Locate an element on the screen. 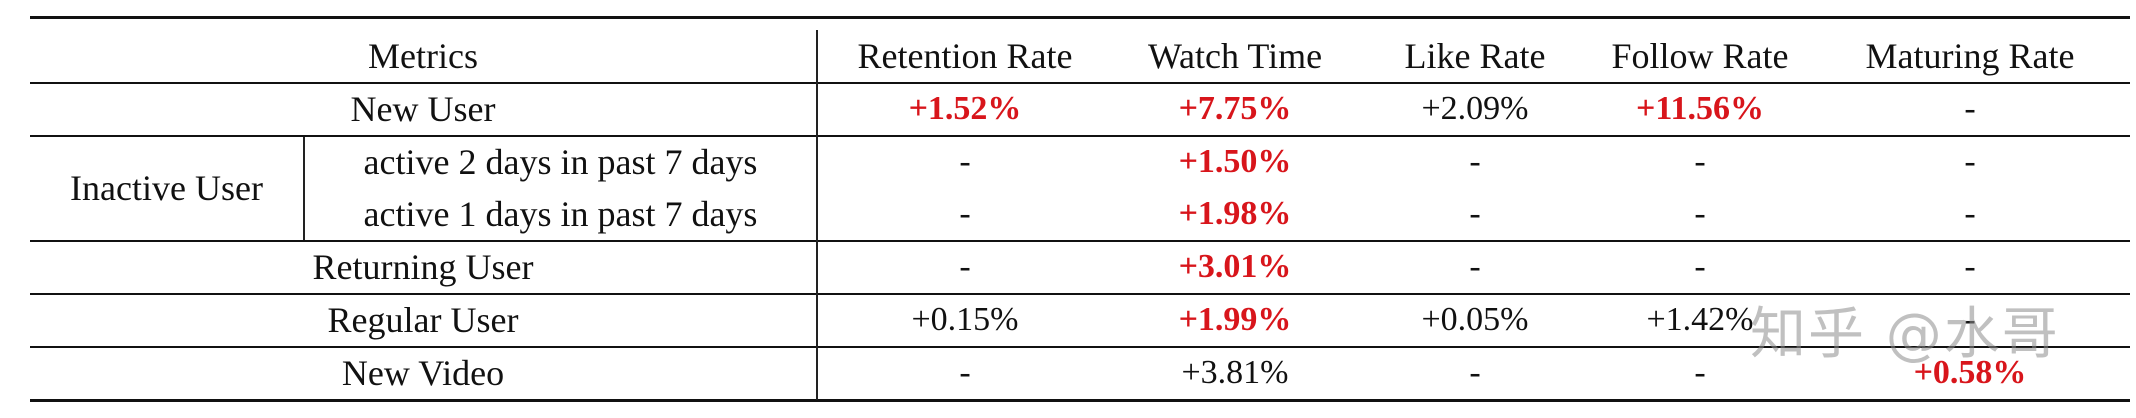 Image resolution: width=2136 pixels, height=418 pixels. header-like-rate: Like Rate is located at coordinates (1475, 56).